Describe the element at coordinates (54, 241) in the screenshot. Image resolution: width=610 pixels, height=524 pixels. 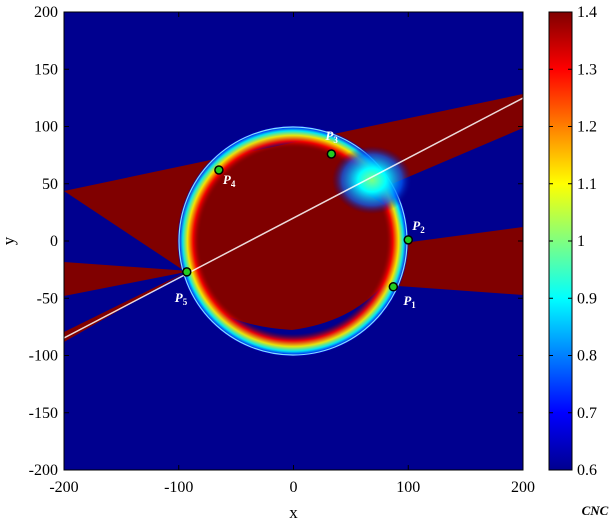
I see `y-tick-label: 0` at that location.